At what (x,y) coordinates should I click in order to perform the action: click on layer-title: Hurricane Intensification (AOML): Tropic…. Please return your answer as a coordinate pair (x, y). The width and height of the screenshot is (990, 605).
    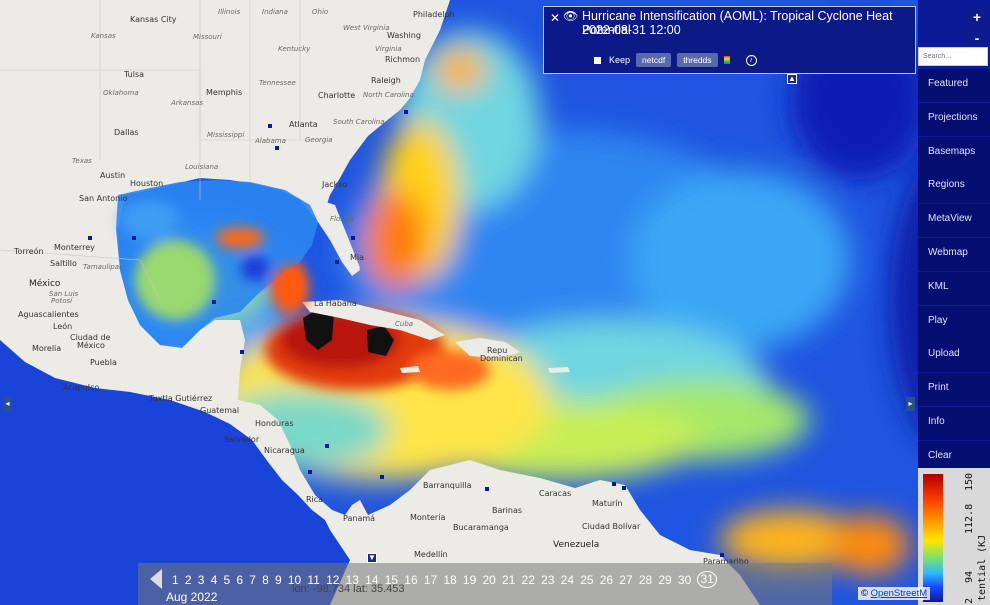
    Looking at the image, I should click on (737, 23).